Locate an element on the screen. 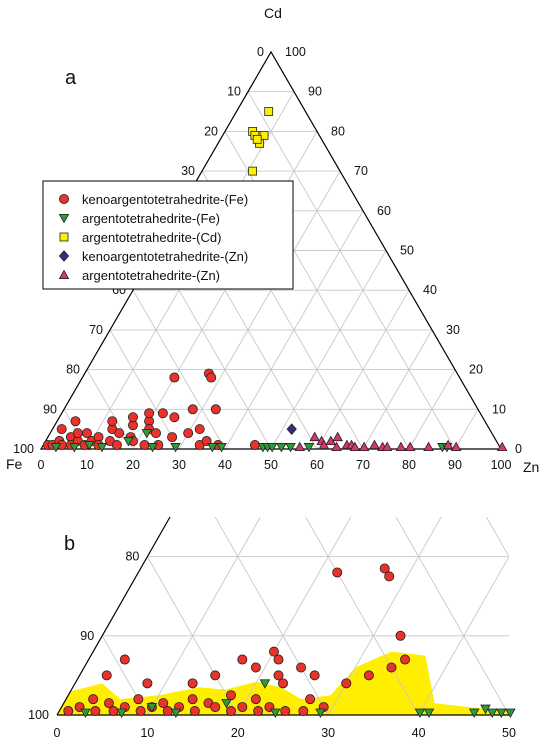  tick-label-left: 30 is located at coordinates (188, 171).